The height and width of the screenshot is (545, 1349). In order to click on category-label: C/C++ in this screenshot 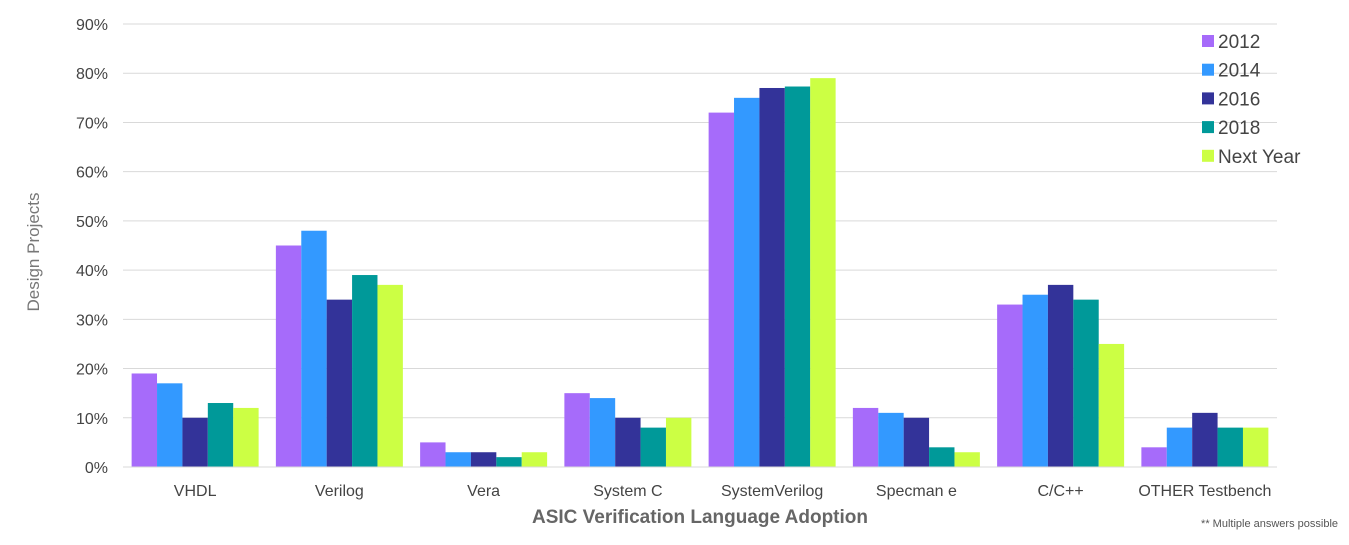, I will do `click(1061, 491)`.